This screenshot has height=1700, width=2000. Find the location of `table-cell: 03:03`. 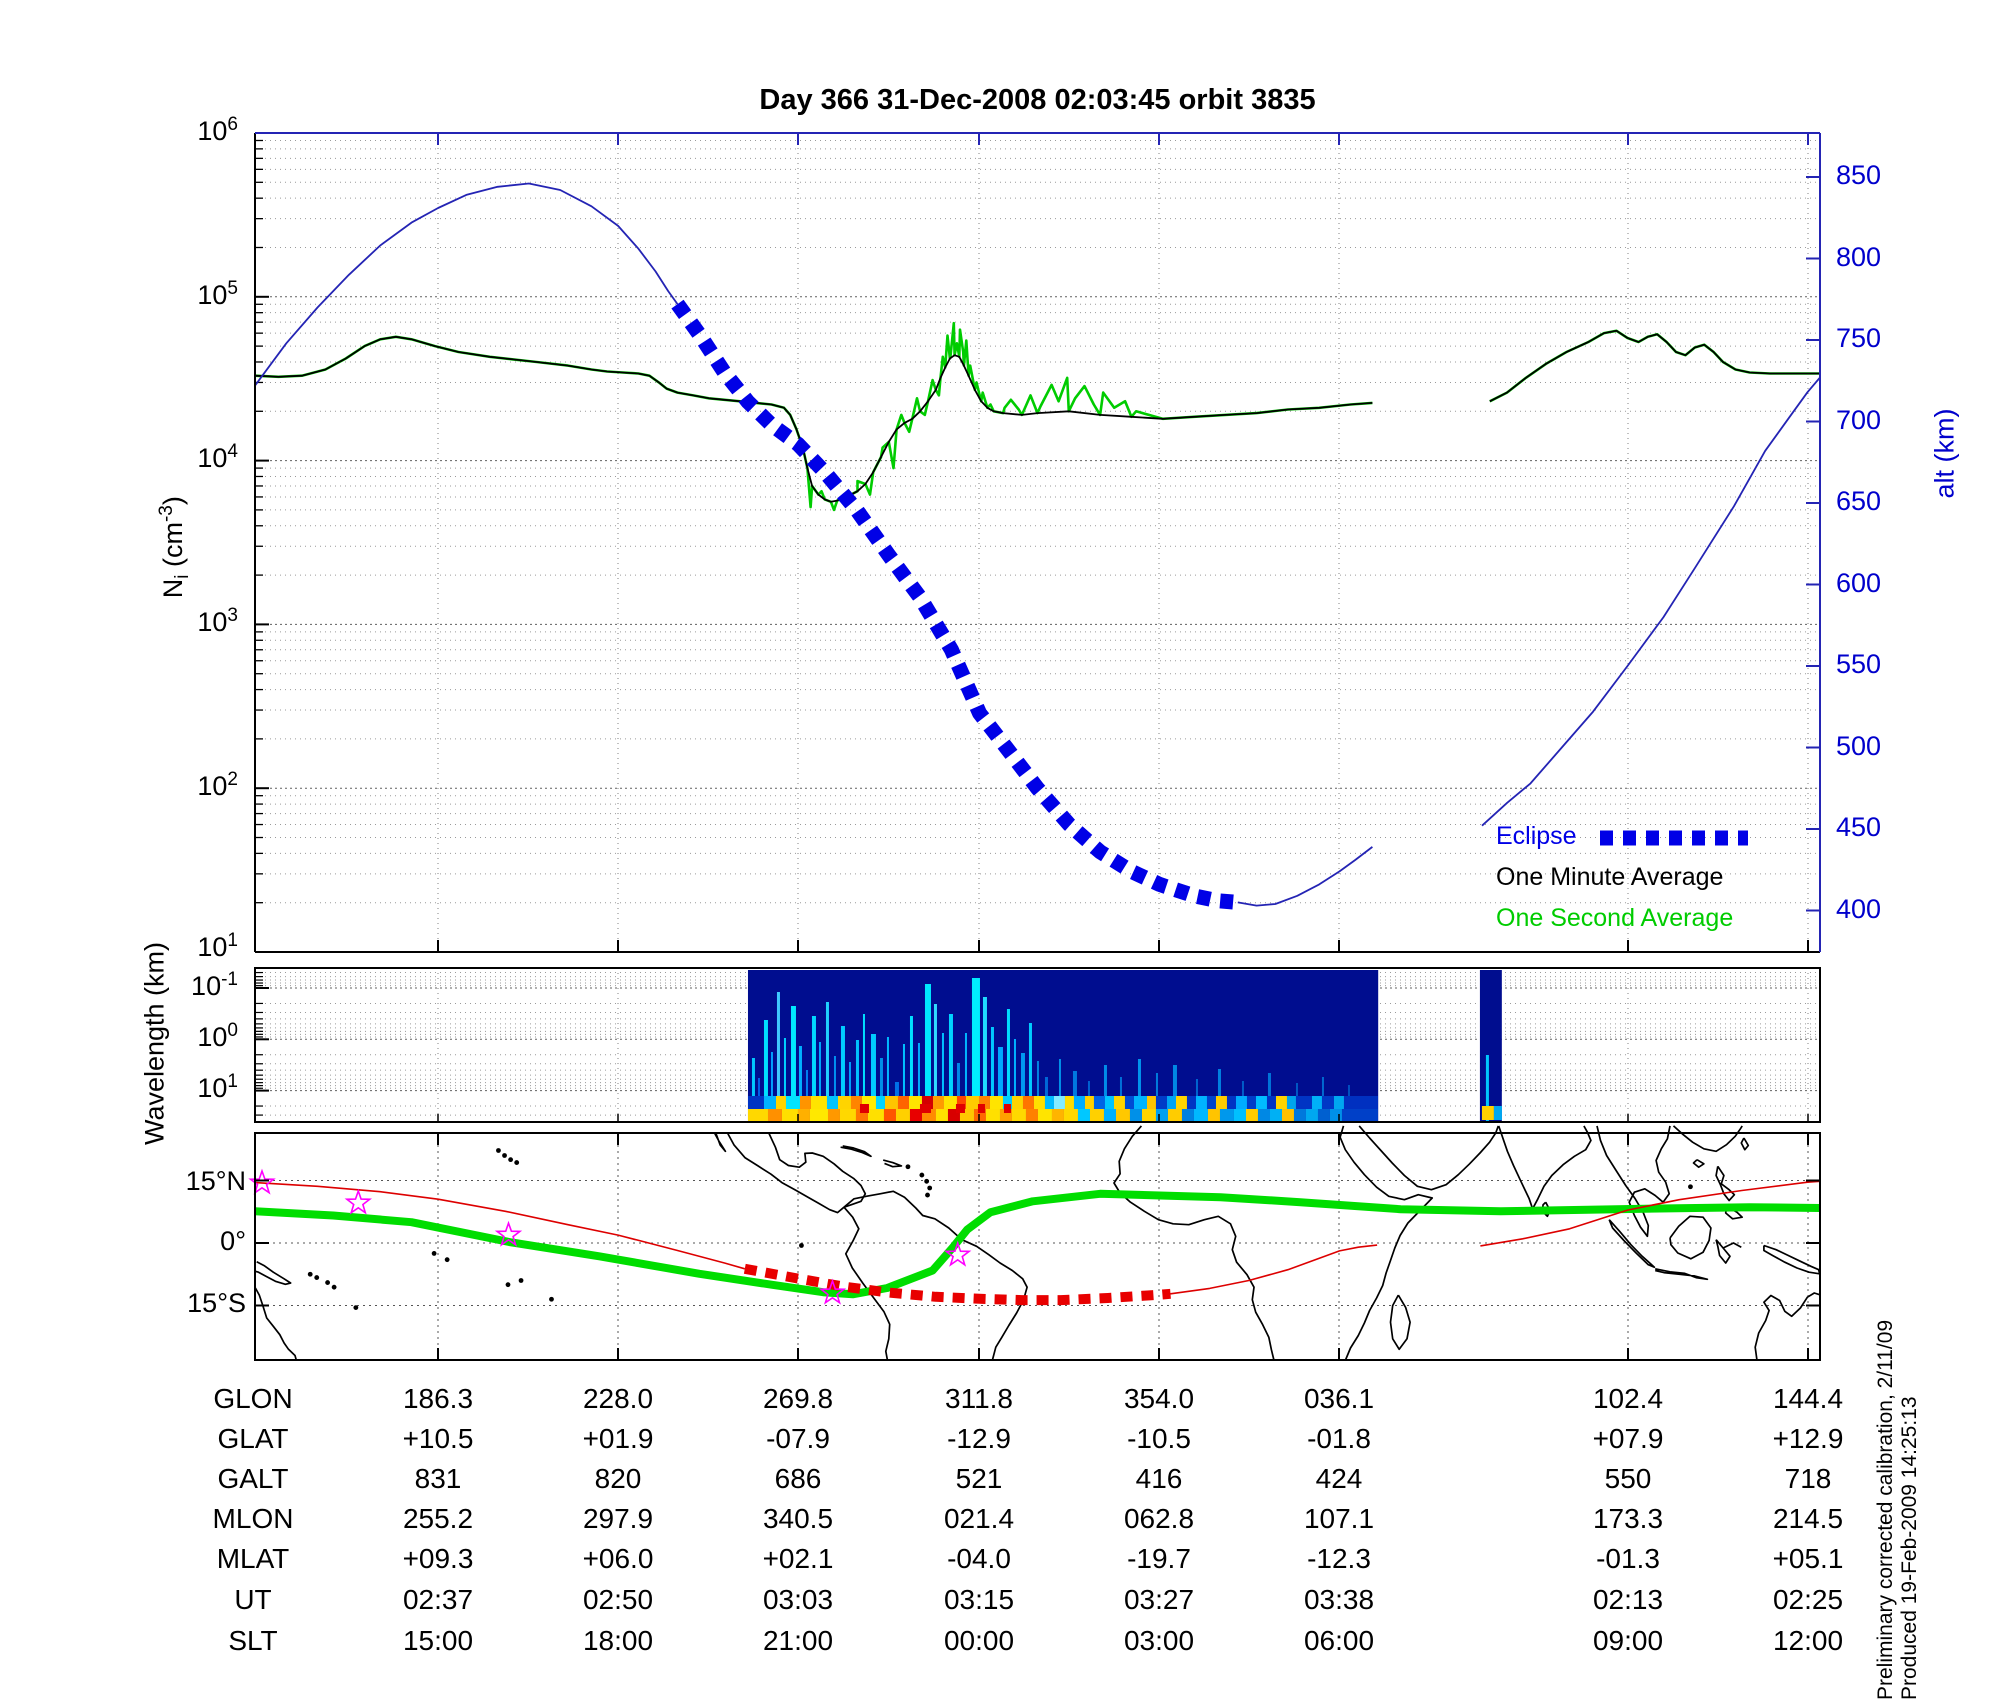

table-cell: 03:03 is located at coordinates (798, 1599).